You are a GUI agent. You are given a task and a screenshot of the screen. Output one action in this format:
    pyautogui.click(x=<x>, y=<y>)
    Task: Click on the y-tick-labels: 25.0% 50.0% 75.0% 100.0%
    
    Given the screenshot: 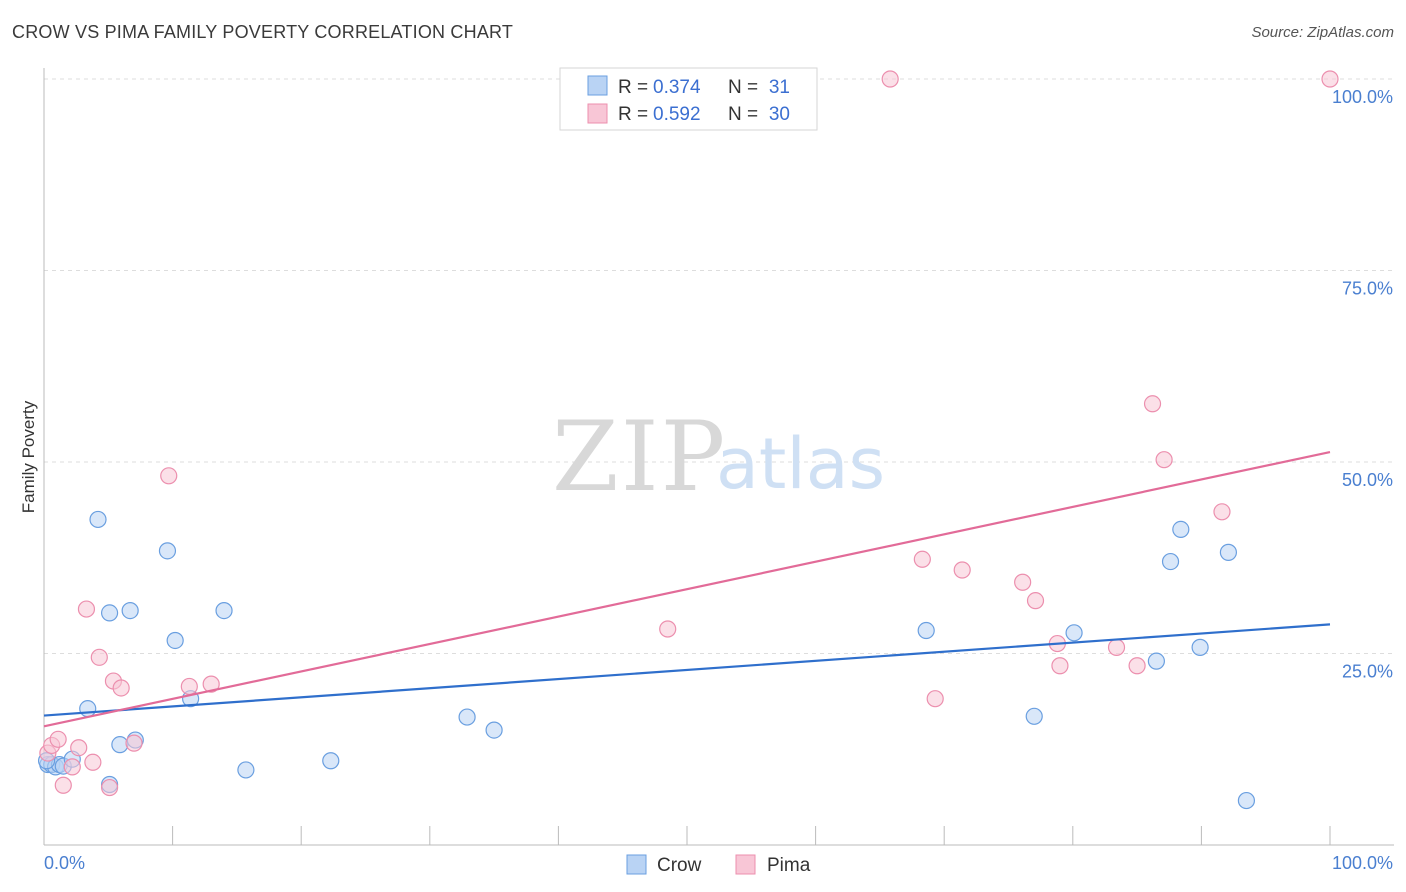 What is the action you would take?
    pyautogui.click(x=1362, y=384)
    